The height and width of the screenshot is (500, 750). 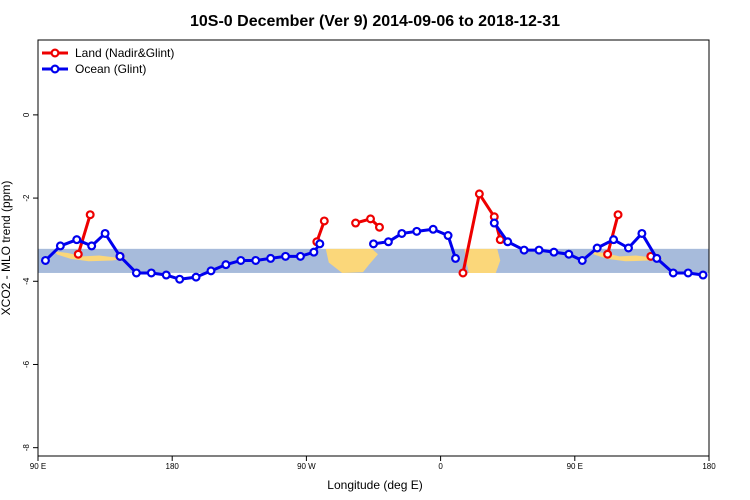 What do you see at coordinates (124, 53) in the screenshot?
I see `legend-label: Land (Nadir&Glint)` at bounding box center [124, 53].